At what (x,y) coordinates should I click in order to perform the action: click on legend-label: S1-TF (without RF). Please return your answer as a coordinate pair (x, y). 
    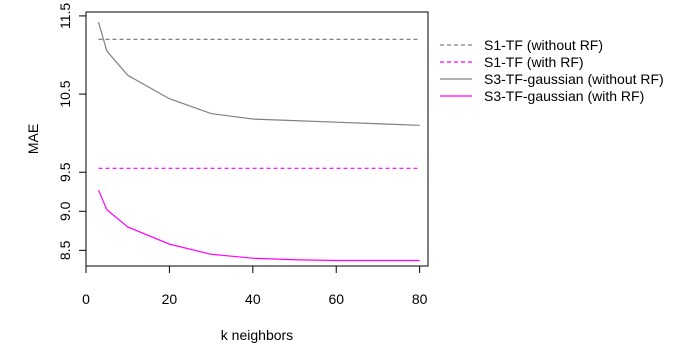
    Looking at the image, I should click on (543, 45).